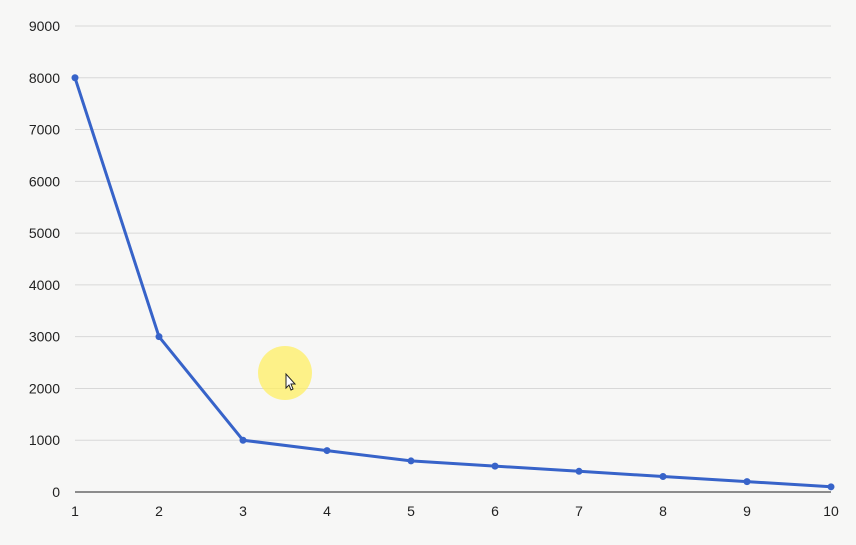 The image size is (856, 545). Describe the element at coordinates (411, 511) in the screenshot. I see `x-tick-label: 5` at that location.